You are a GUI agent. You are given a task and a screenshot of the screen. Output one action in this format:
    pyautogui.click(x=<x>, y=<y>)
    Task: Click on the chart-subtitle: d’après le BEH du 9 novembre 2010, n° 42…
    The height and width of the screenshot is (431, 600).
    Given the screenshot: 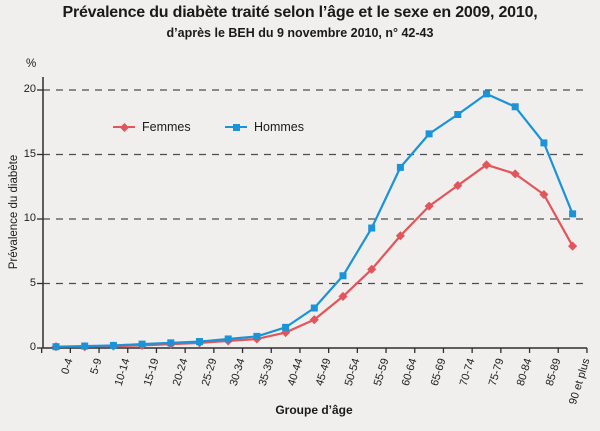 What is the action you would take?
    pyautogui.click(x=300, y=33)
    